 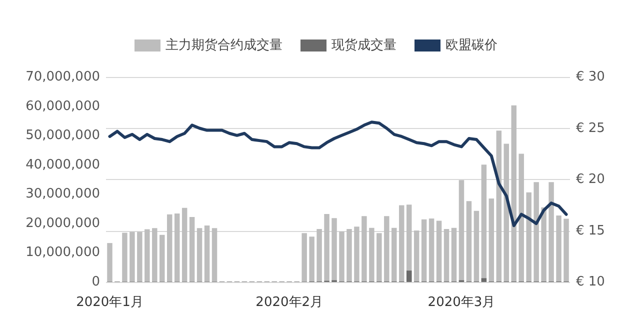 What do you see at coordinates (224, 45) in the screenshot?
I see `legend-label: 主力期货合约成交量` at bounding box center [224, 45].